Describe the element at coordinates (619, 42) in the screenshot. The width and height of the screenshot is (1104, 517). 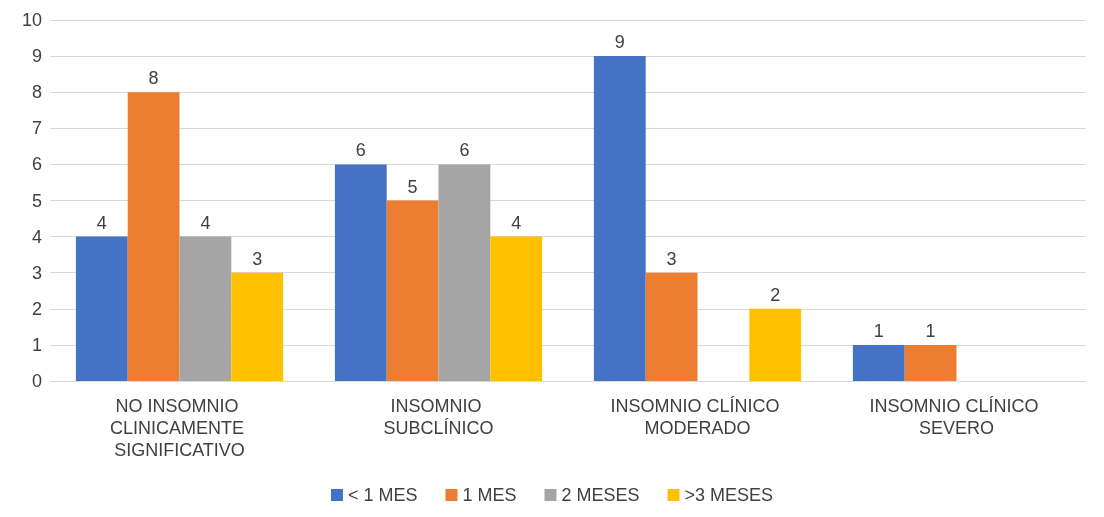
I see `data-label: 9` at that location.